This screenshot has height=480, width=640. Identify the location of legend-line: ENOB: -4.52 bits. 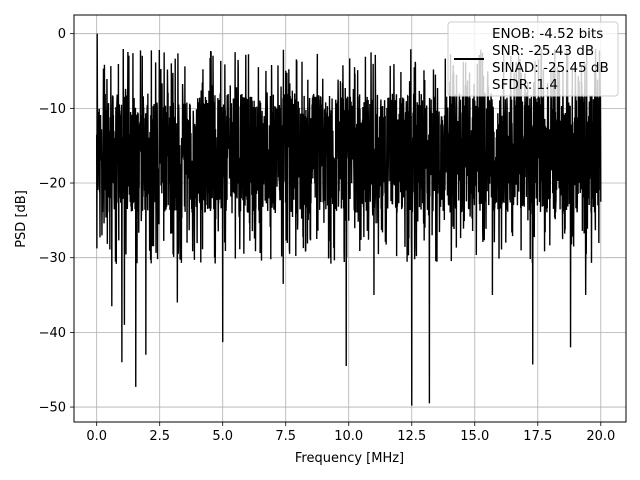
(547, 34).